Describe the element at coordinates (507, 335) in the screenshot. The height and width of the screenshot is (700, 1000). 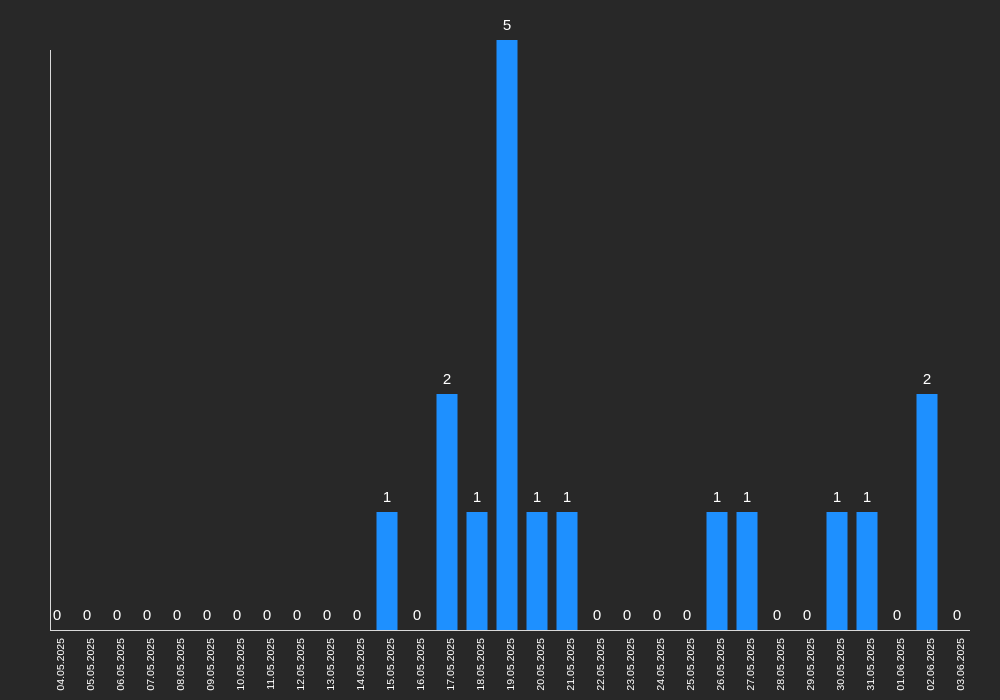
I see `bar-19.05.2025` at that location.